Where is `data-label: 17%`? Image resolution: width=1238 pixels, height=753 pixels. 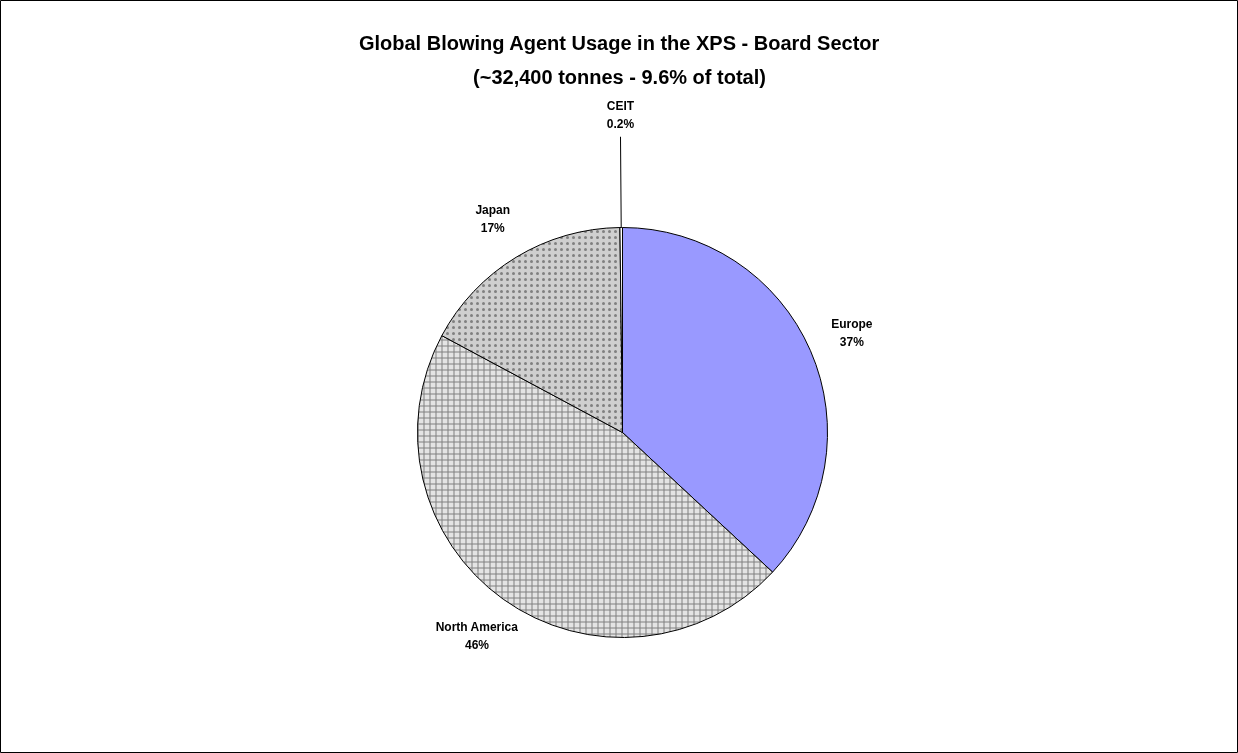
data-label: 17% is located at coordinates (493, 227).